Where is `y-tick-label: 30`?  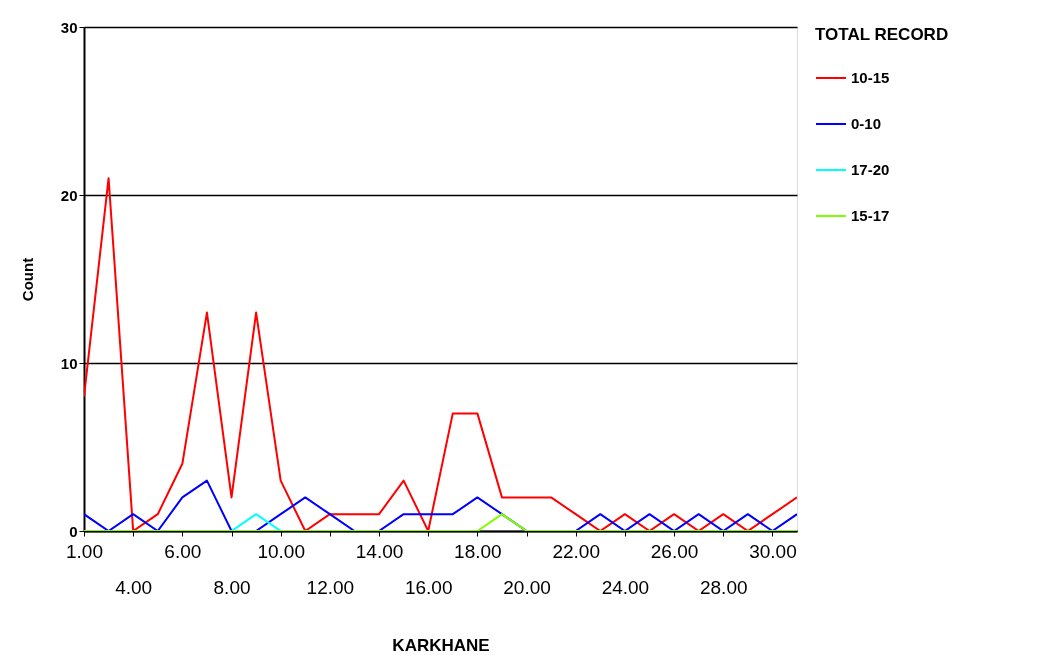 y-tick-label: 30 is located at coordinates (69, 27).